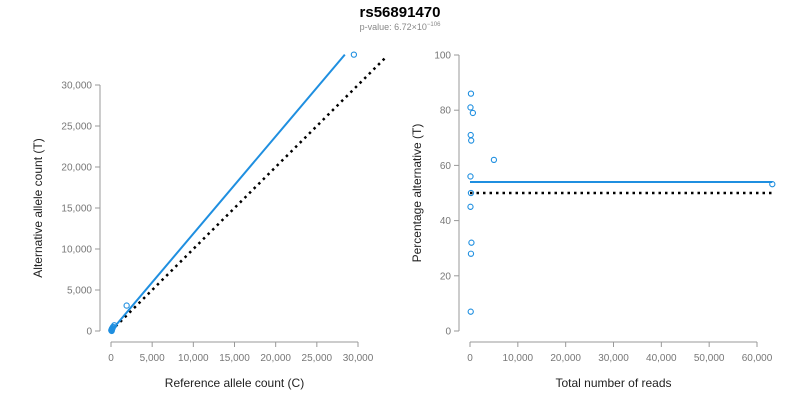 Image resolution: width=800 pixels, height=400 pixels. Describe the element at coordinates (317, 358) in the screenshot. I see `left-x-tick-label: 25,000` at that location.